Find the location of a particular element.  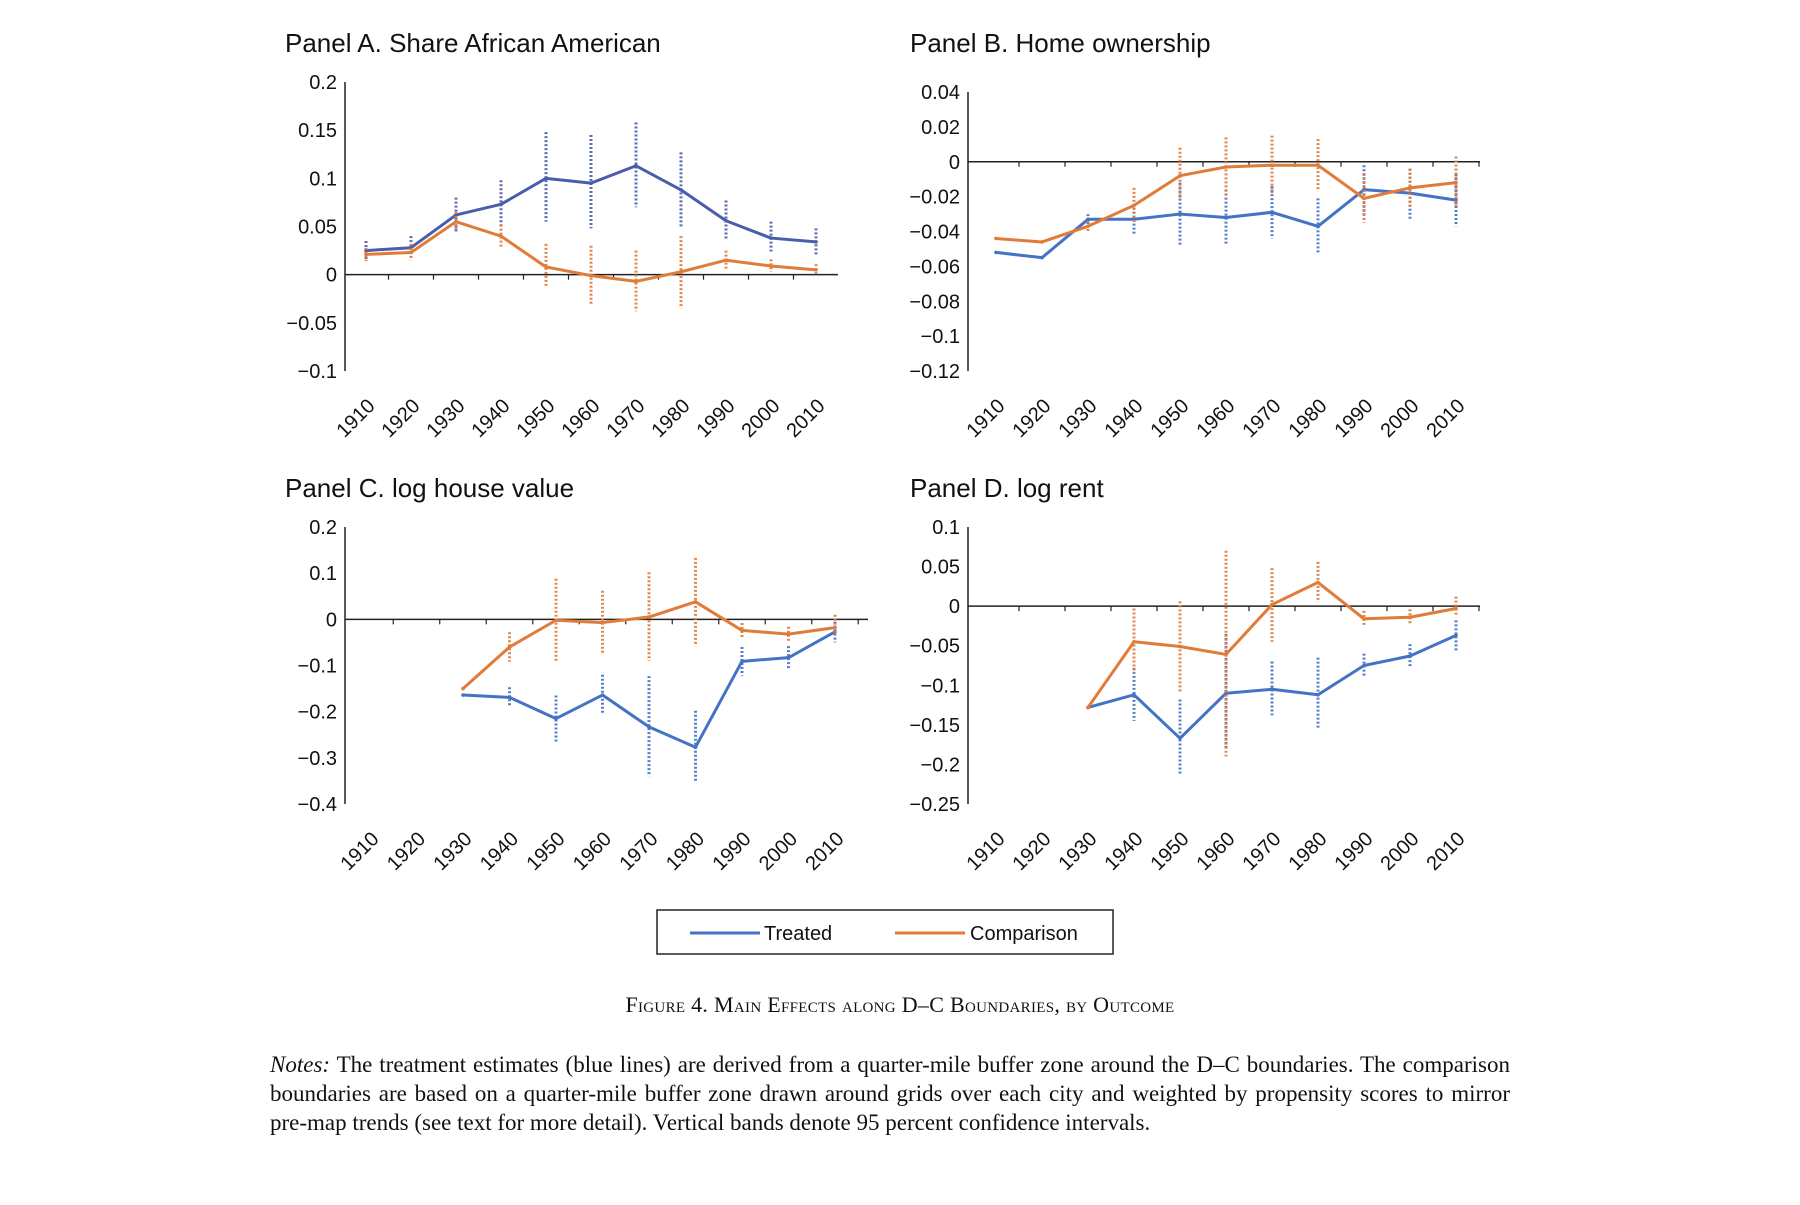

y-tick-label: −0.3 is located at coordinates (317, 759).